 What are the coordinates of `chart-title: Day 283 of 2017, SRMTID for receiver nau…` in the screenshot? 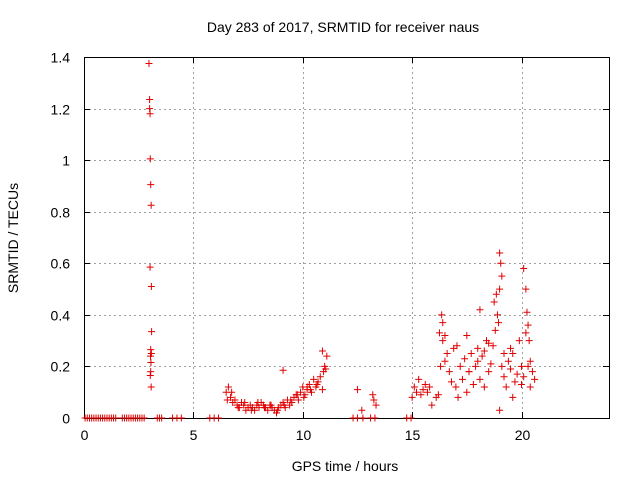 It's located at (343, 27).